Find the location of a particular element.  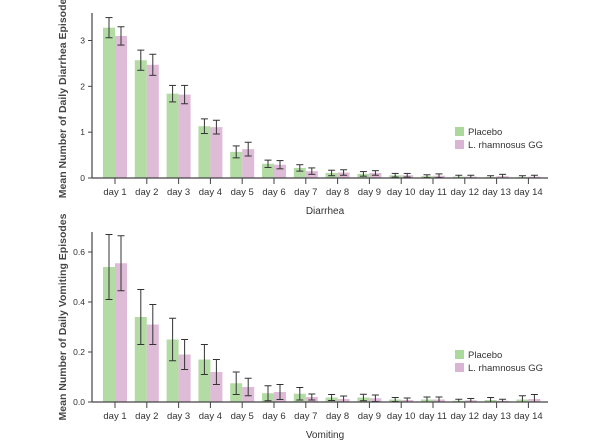

y-tick-label: 3 is located at coordinates (82, 41).